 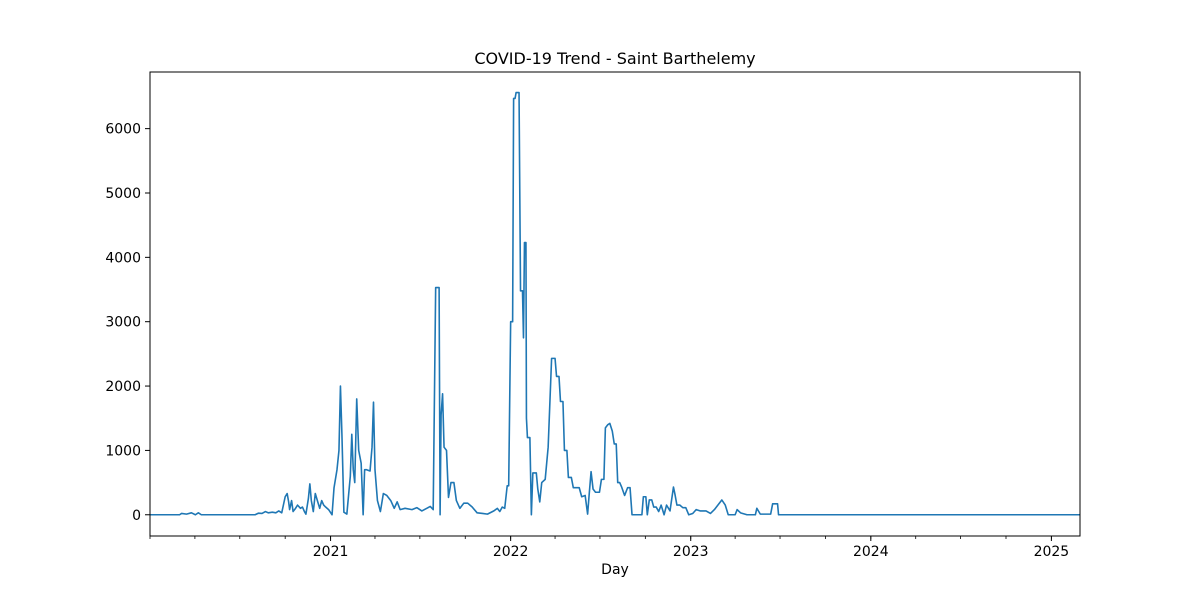 I want to click on x-tick-label: 2023, so click(x=691, y=552).